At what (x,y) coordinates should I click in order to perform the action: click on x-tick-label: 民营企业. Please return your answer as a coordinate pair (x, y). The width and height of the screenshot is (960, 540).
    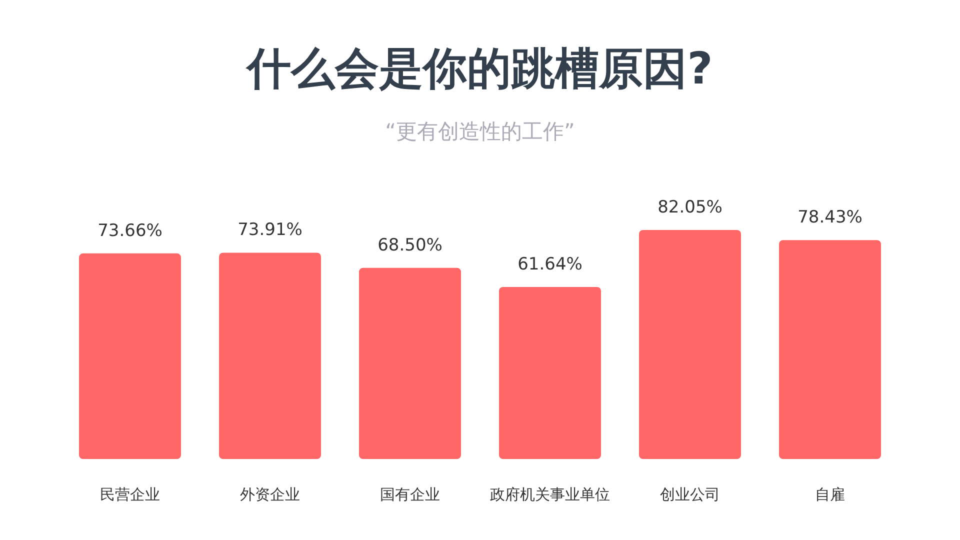
    Looking at the image, I should click on (130, 495).